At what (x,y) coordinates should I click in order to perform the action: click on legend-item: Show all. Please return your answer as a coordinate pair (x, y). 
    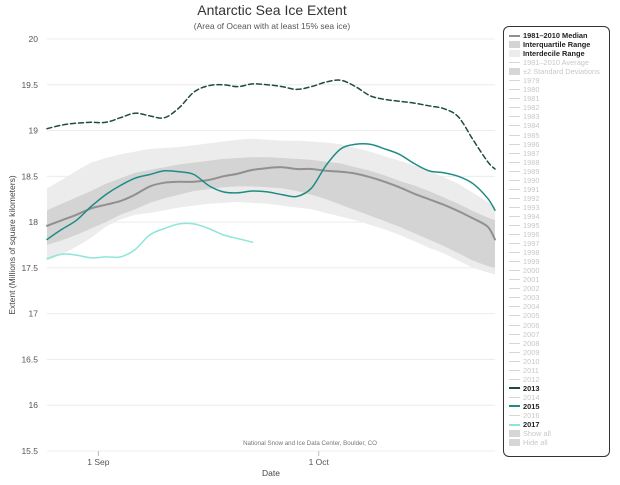
    Looking at the image, I should click on (559, 433).